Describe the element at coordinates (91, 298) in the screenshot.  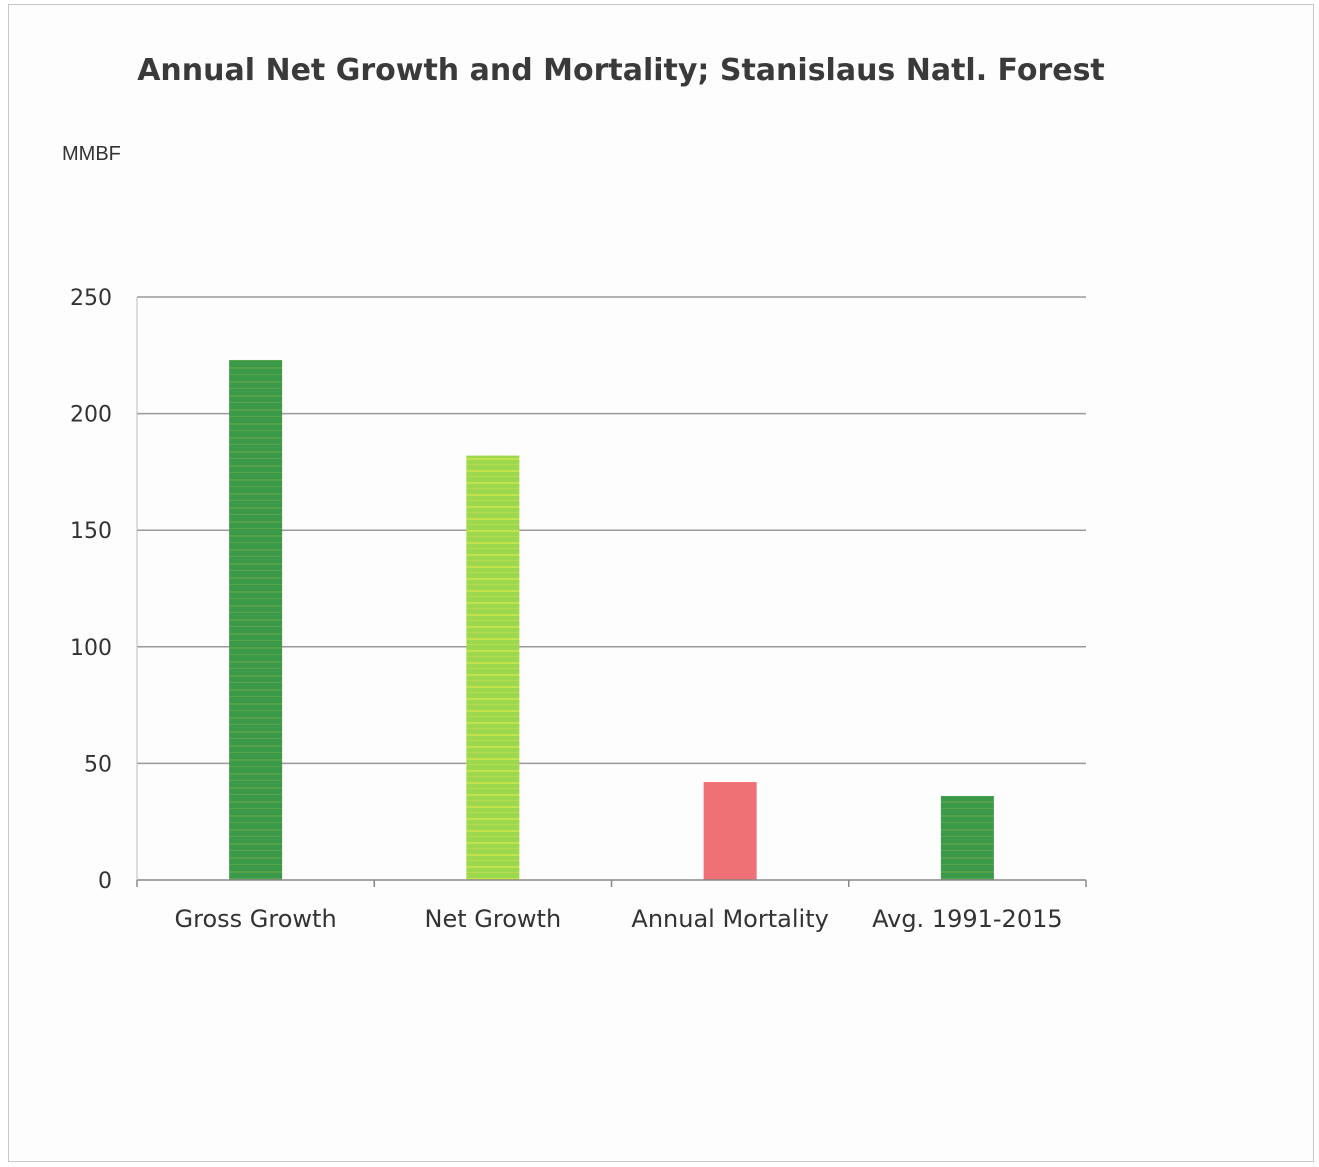
I see `y-tick-label: 250` at that location.